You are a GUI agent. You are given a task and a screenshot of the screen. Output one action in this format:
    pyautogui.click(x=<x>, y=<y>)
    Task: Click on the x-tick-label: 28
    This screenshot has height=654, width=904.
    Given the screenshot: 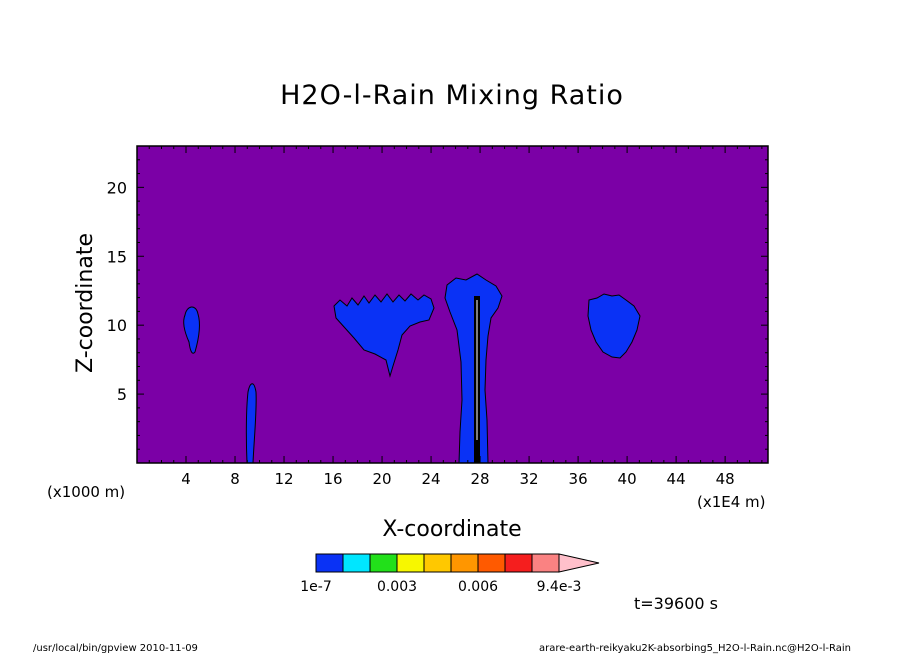 What is the action you would take?
    pyautogui.click(x=480, y=479)
    